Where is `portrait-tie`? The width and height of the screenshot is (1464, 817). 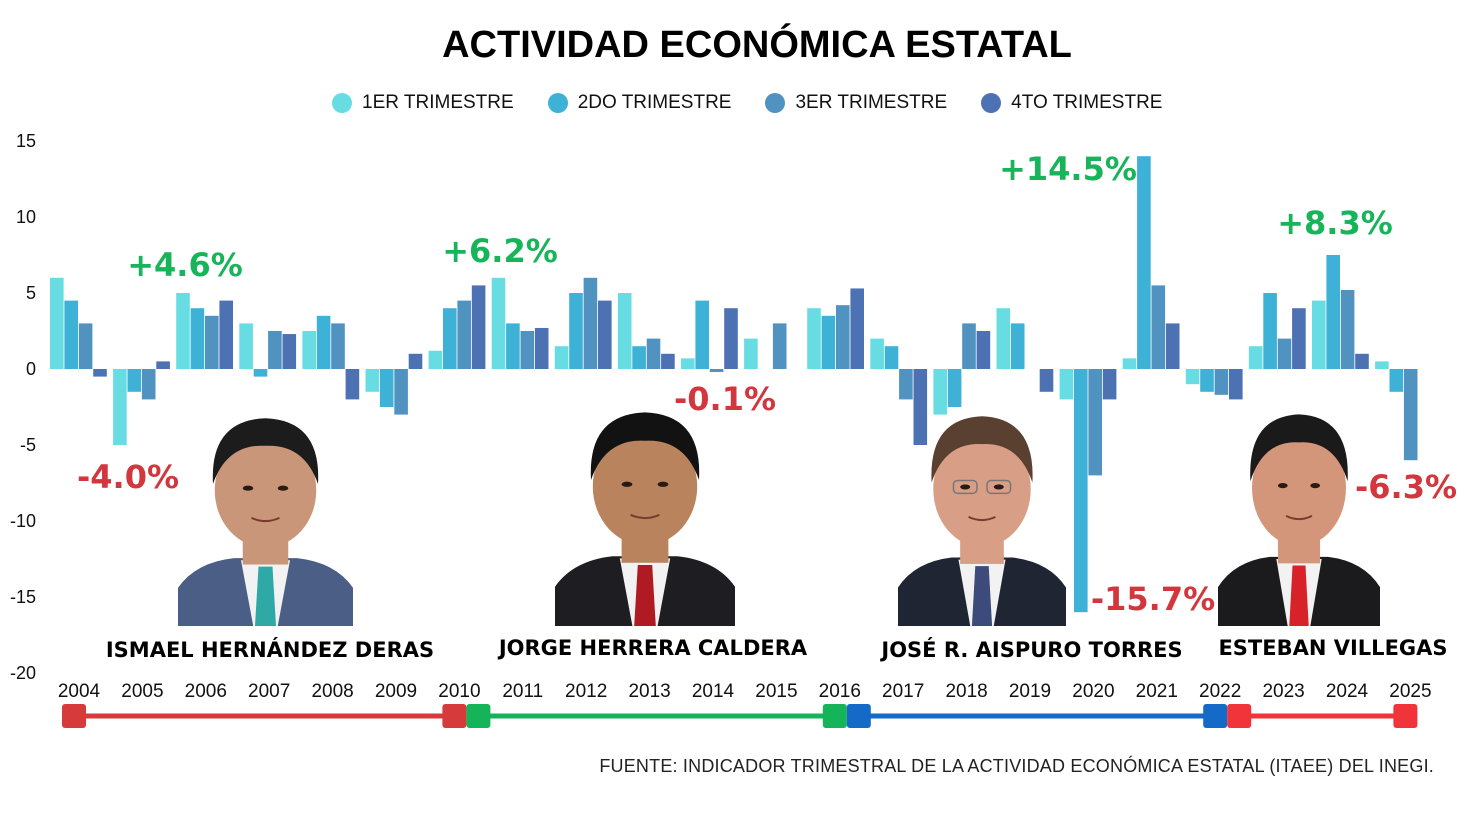
portrait-tie is located at coordinates (982, 596).